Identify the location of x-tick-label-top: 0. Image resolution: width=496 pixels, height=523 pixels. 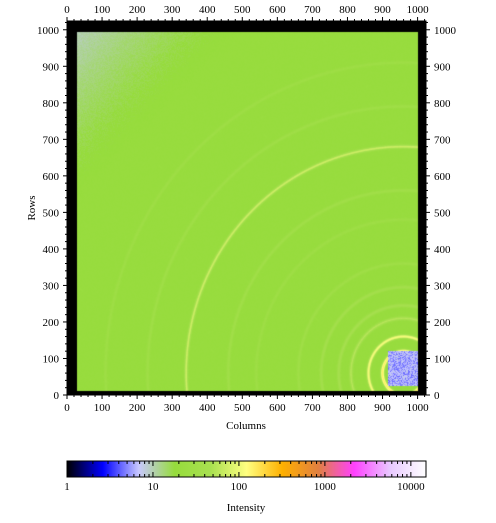
(67, 10).